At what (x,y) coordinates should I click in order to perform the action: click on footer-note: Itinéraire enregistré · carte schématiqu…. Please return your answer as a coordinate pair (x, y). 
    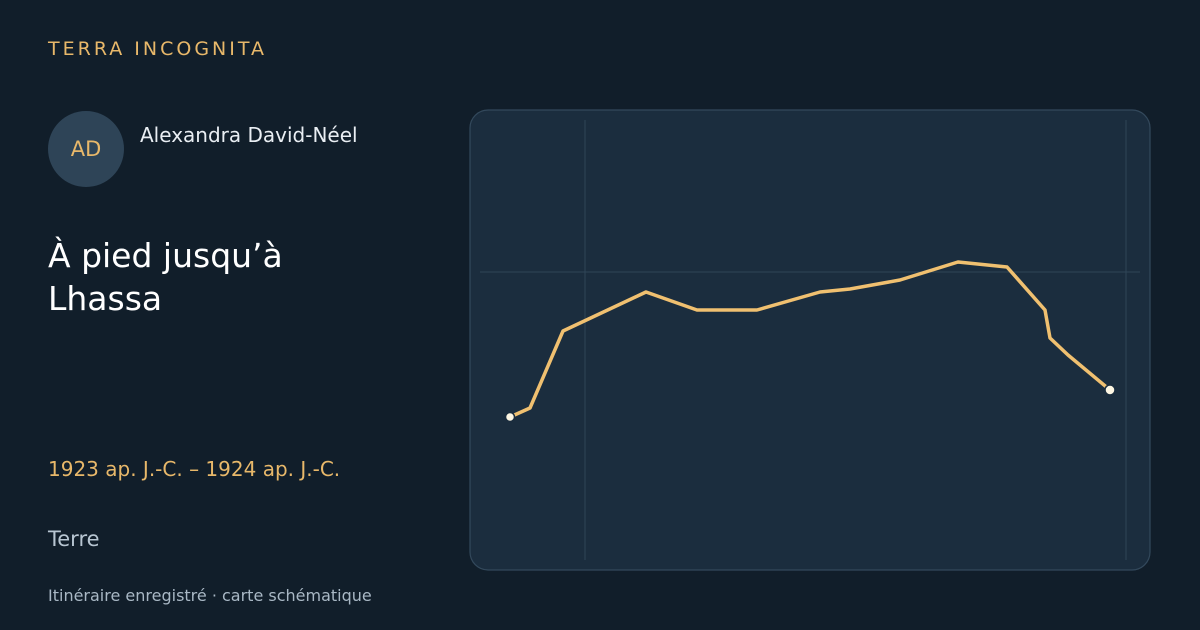
    Looking at the image, I should click on (210, 595).